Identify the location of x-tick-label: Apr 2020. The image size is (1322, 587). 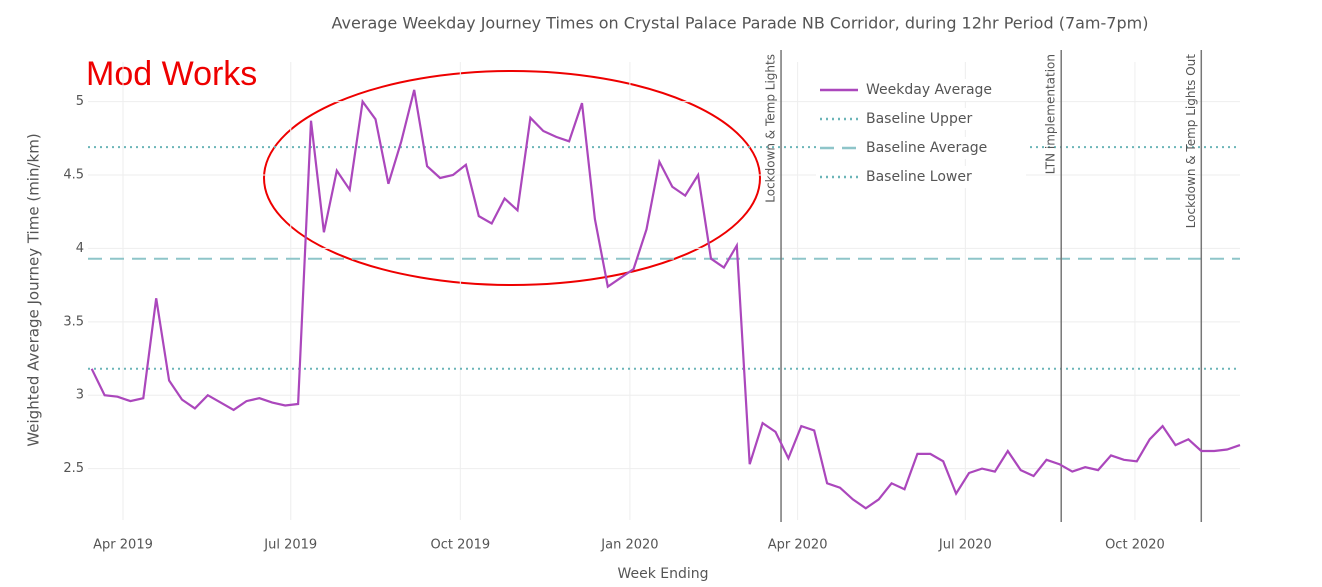
(798, 545).